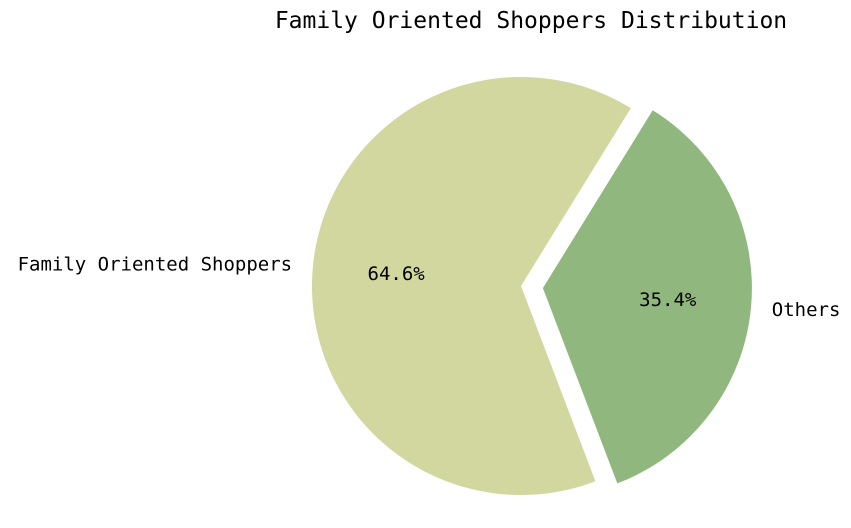 The height and width of the screenshot is (528, 851). What do you see at coordinates (155, 264) in the screenshot?
I see `pie-category-label: Family Oriented Shoppers` at bounding box center [155, 264].